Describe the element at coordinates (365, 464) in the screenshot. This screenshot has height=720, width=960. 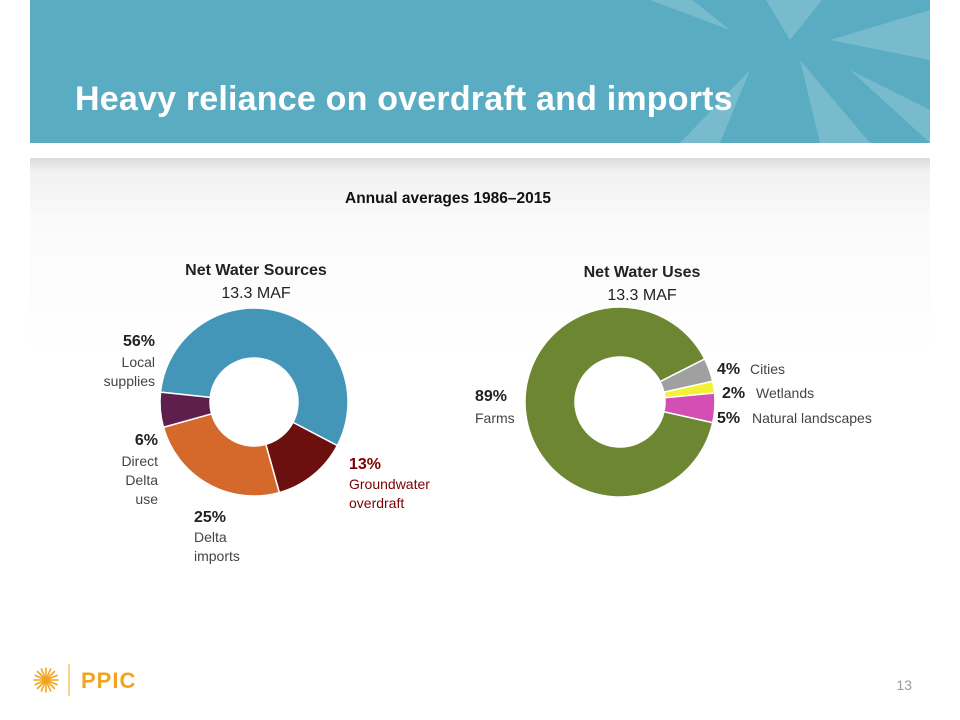
I see `sources-pct-groundwater: 13%` at that location.